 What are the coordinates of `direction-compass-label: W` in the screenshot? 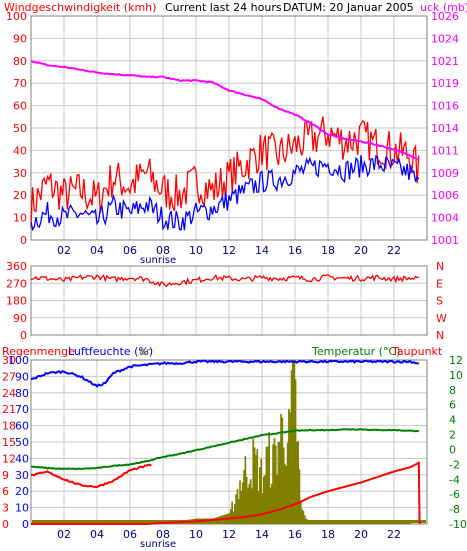 It's located at (441, 318).